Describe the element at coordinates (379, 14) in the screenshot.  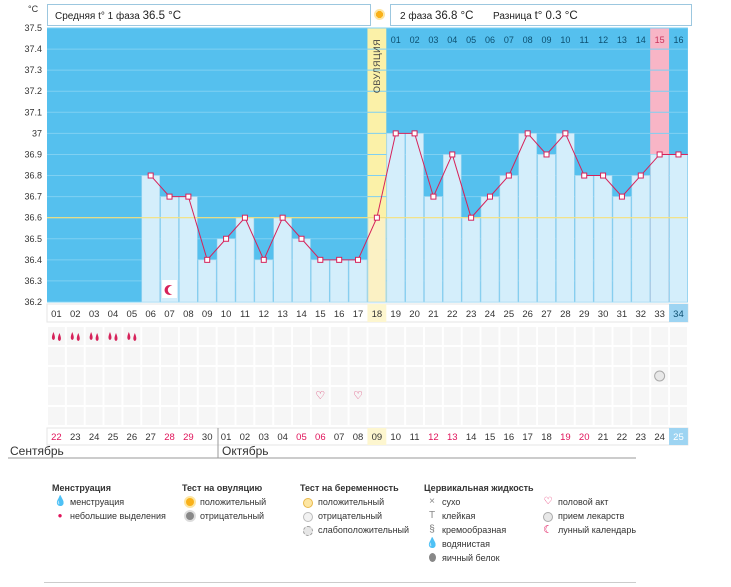
I see `sun-icon` at that location.